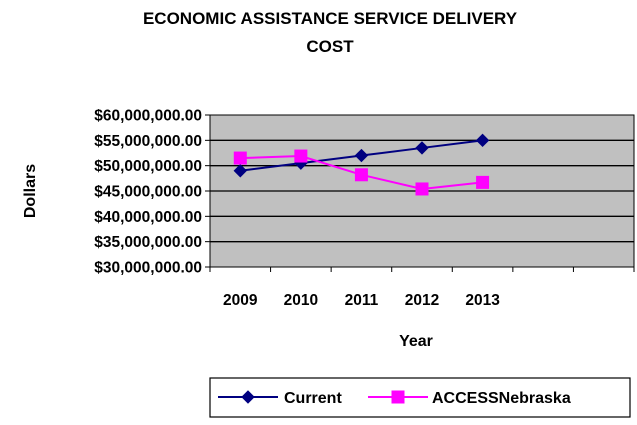 Image resolution: width=637 pixels, height=425 pixels. Describe the element at coordinates (422, 288) in the screenshot. I see `x-axis: 2009 2010 2011 2012 2013` at that location.